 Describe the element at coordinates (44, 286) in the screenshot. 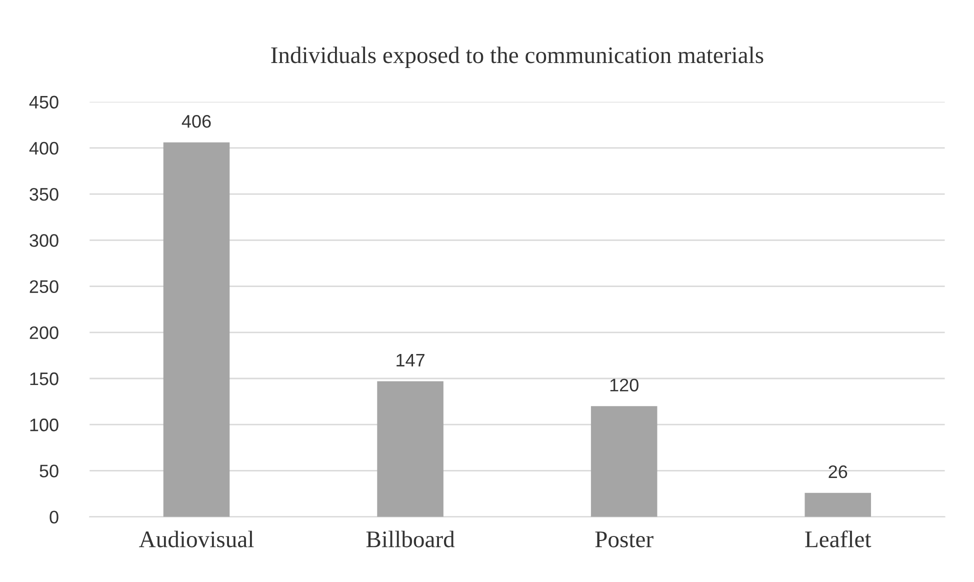

I see `y-tick-label: 250` at that location.